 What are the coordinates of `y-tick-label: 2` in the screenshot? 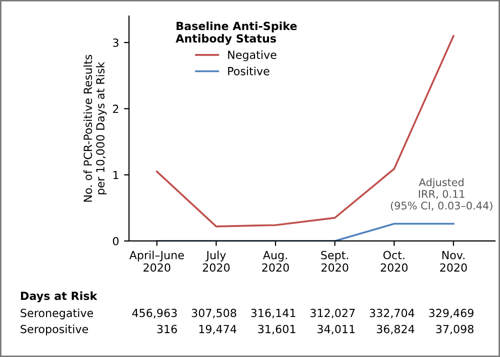 It's located at (115, 108).